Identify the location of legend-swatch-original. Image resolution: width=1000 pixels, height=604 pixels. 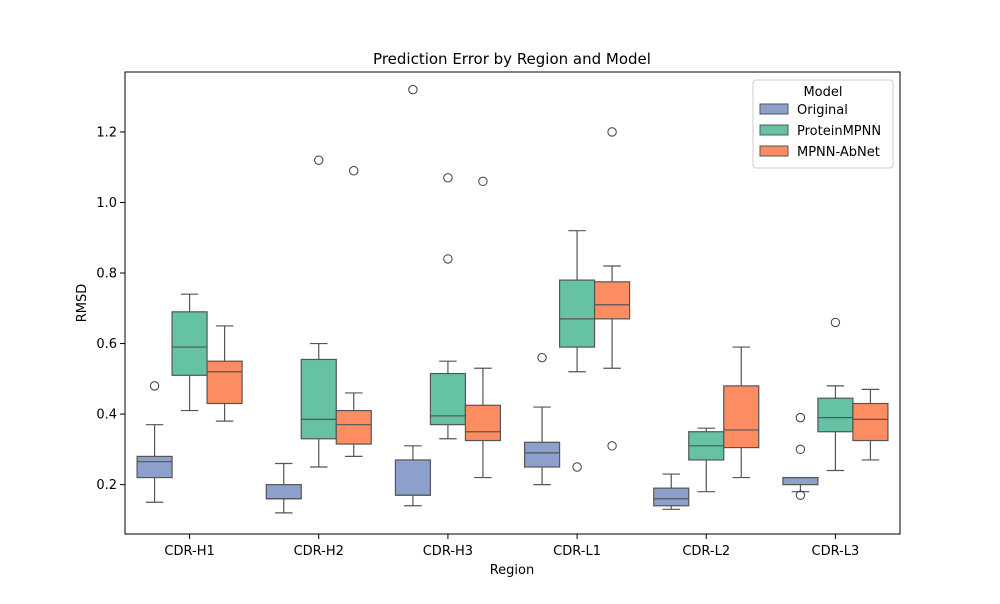
(774, 109).